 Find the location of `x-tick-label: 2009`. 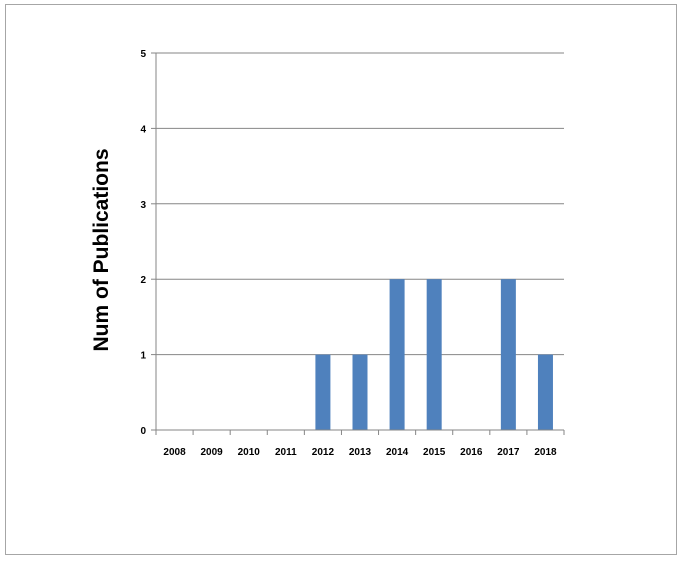

x-tick-label: 2009 is located at coordinates (212, 452).